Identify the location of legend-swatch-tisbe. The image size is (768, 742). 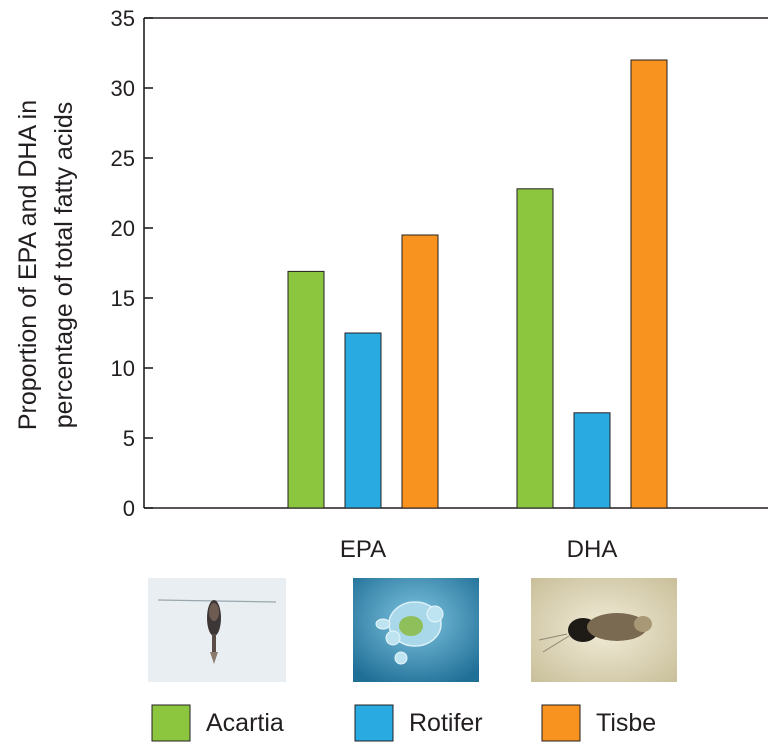
(561, 723).